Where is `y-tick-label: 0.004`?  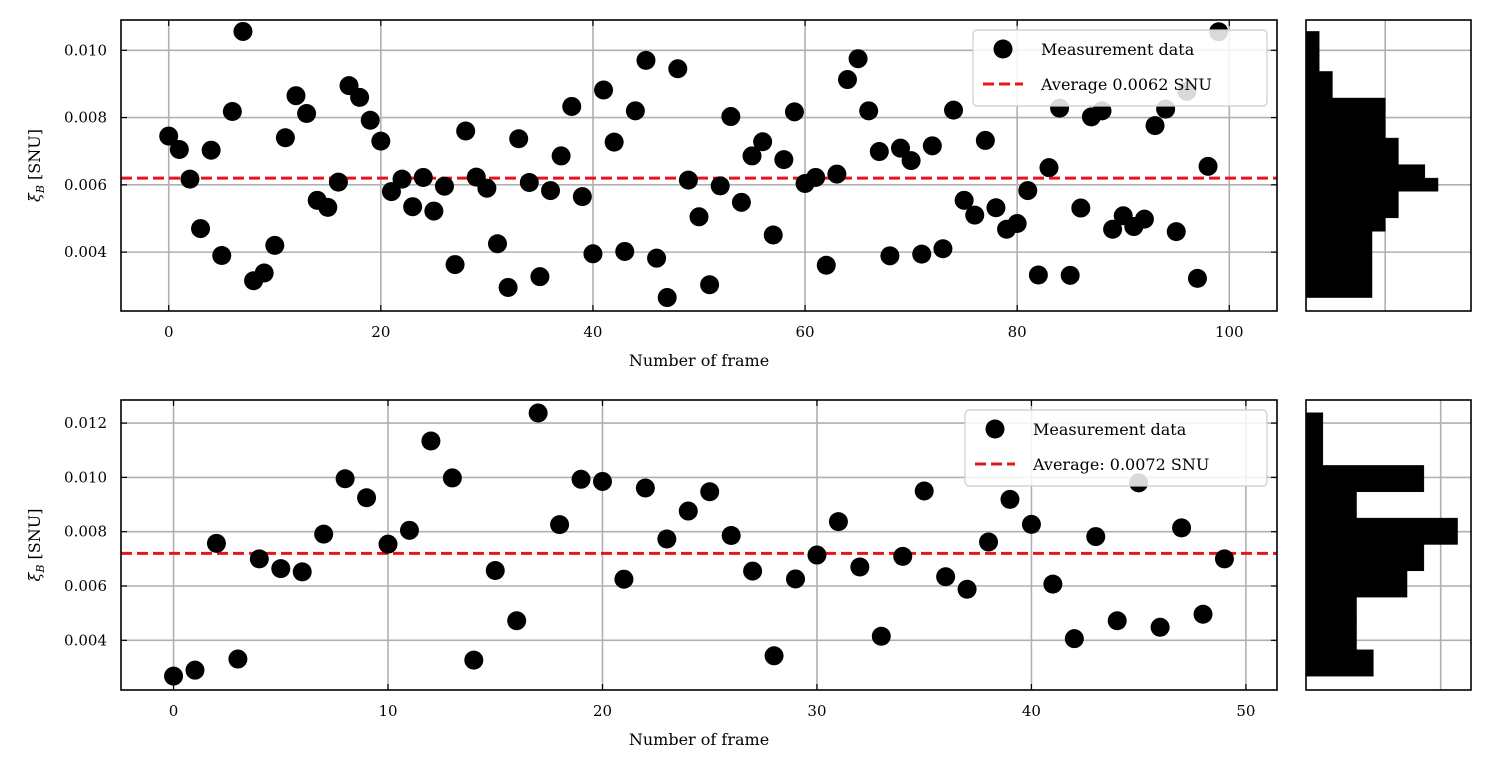
y-tick-label: 0.004 is located at coordinates (85, 252).